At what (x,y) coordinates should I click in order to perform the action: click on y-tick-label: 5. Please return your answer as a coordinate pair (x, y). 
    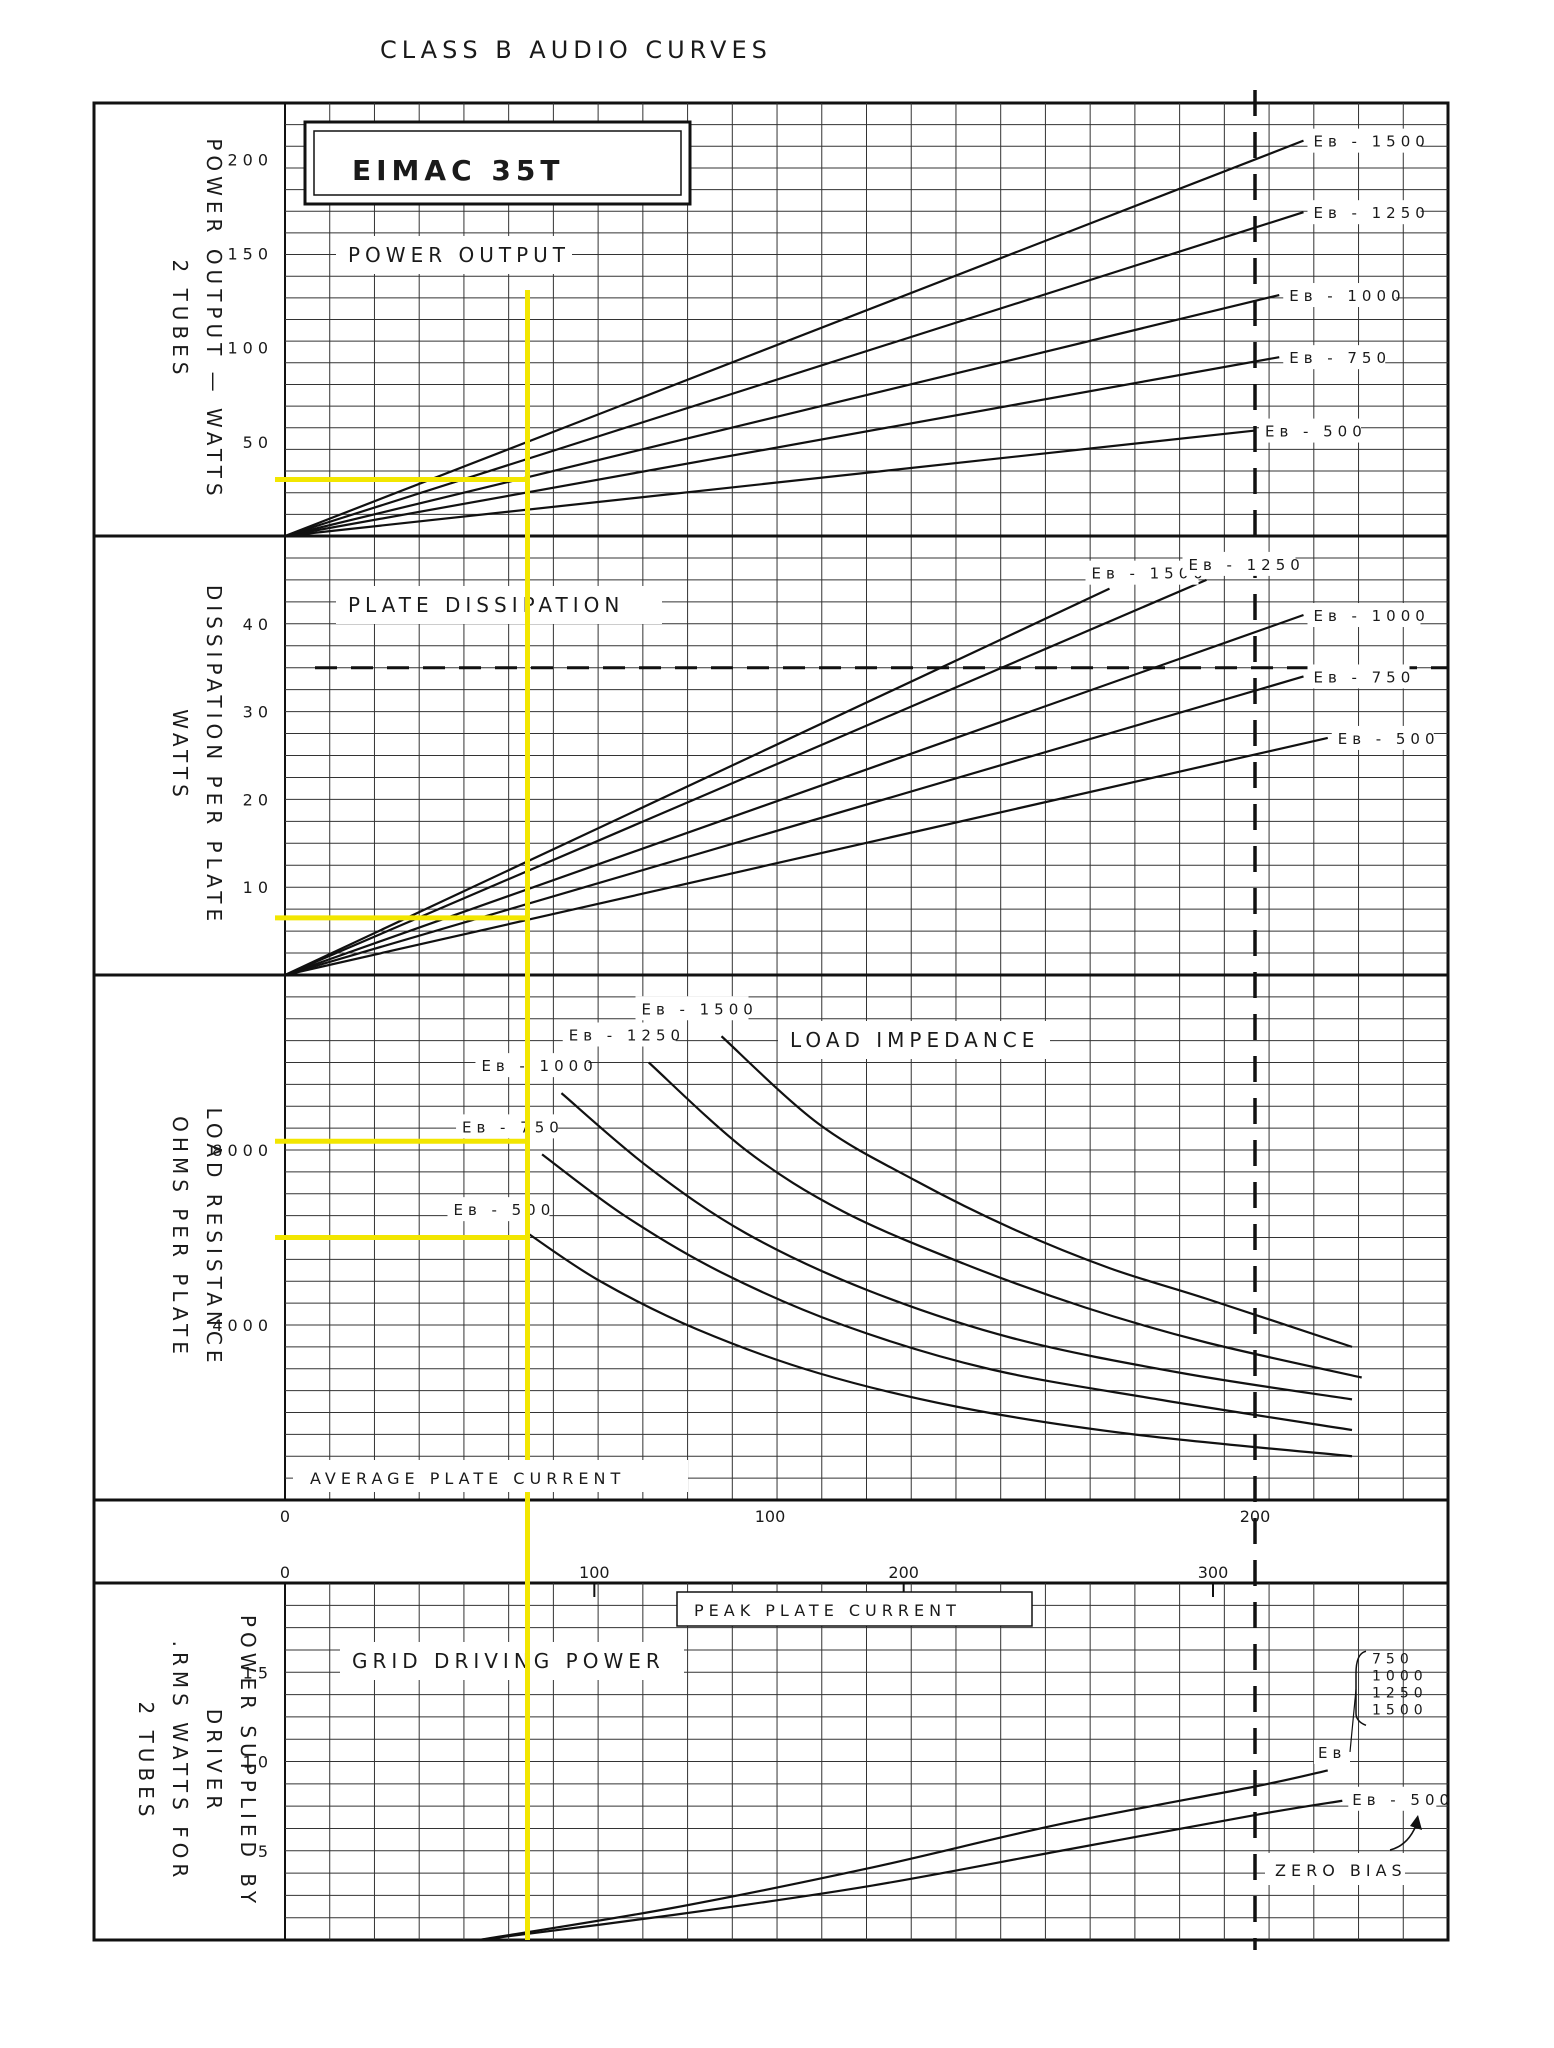
    Looking at the image, I should click on (265, 1851).